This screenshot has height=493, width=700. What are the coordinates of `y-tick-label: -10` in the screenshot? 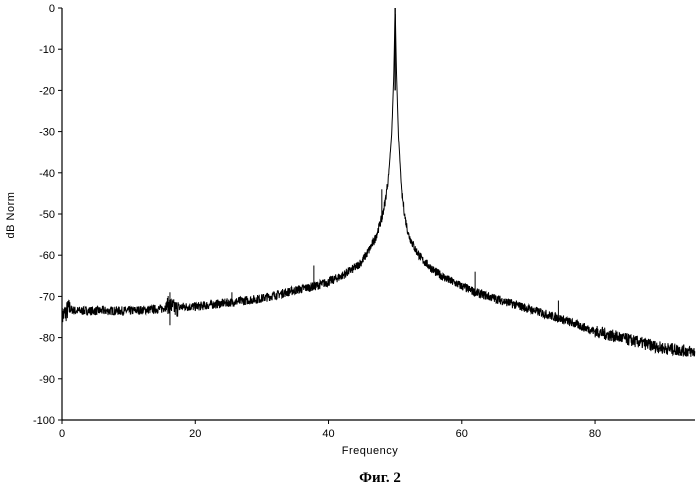 It's located at (47, 50).